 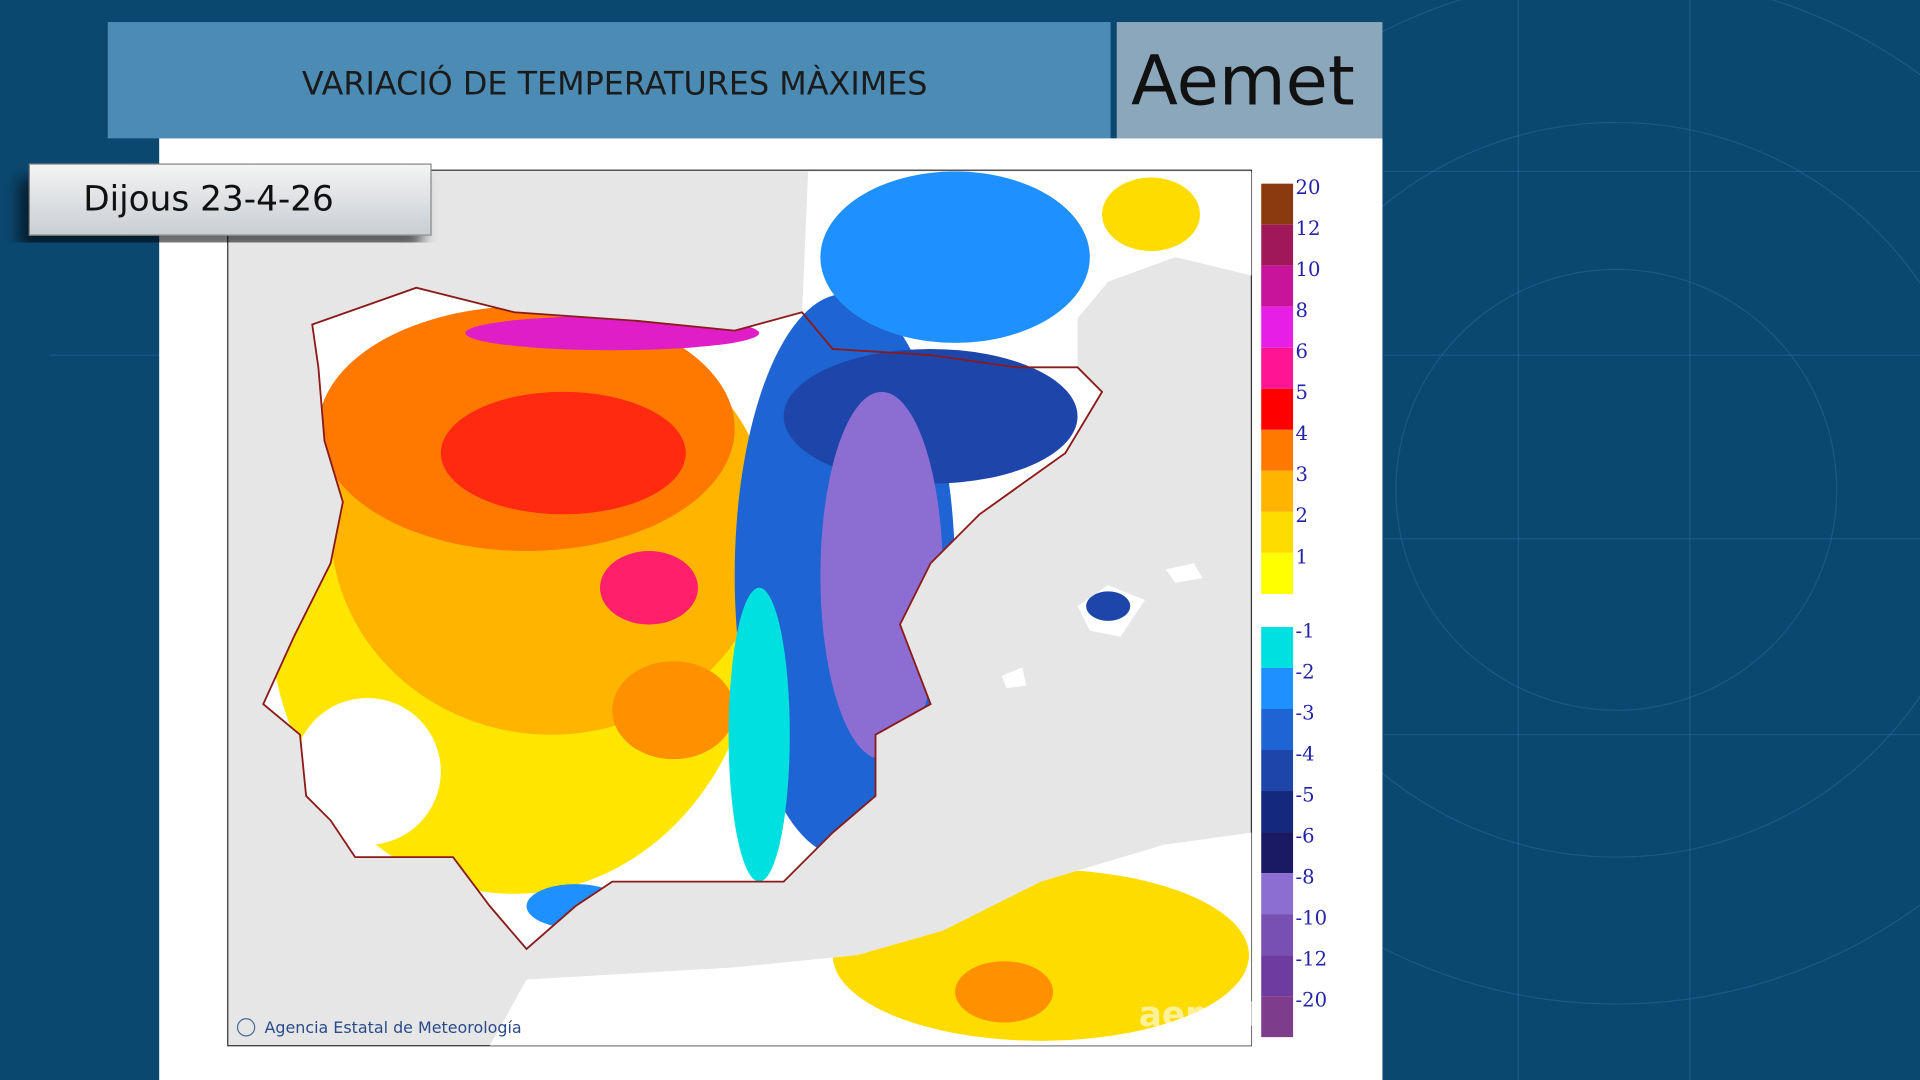 What do you see at coordinates (1302, 351) in the screenshot?
I see `legend-label: 6` at bounding box center [1302, 351].